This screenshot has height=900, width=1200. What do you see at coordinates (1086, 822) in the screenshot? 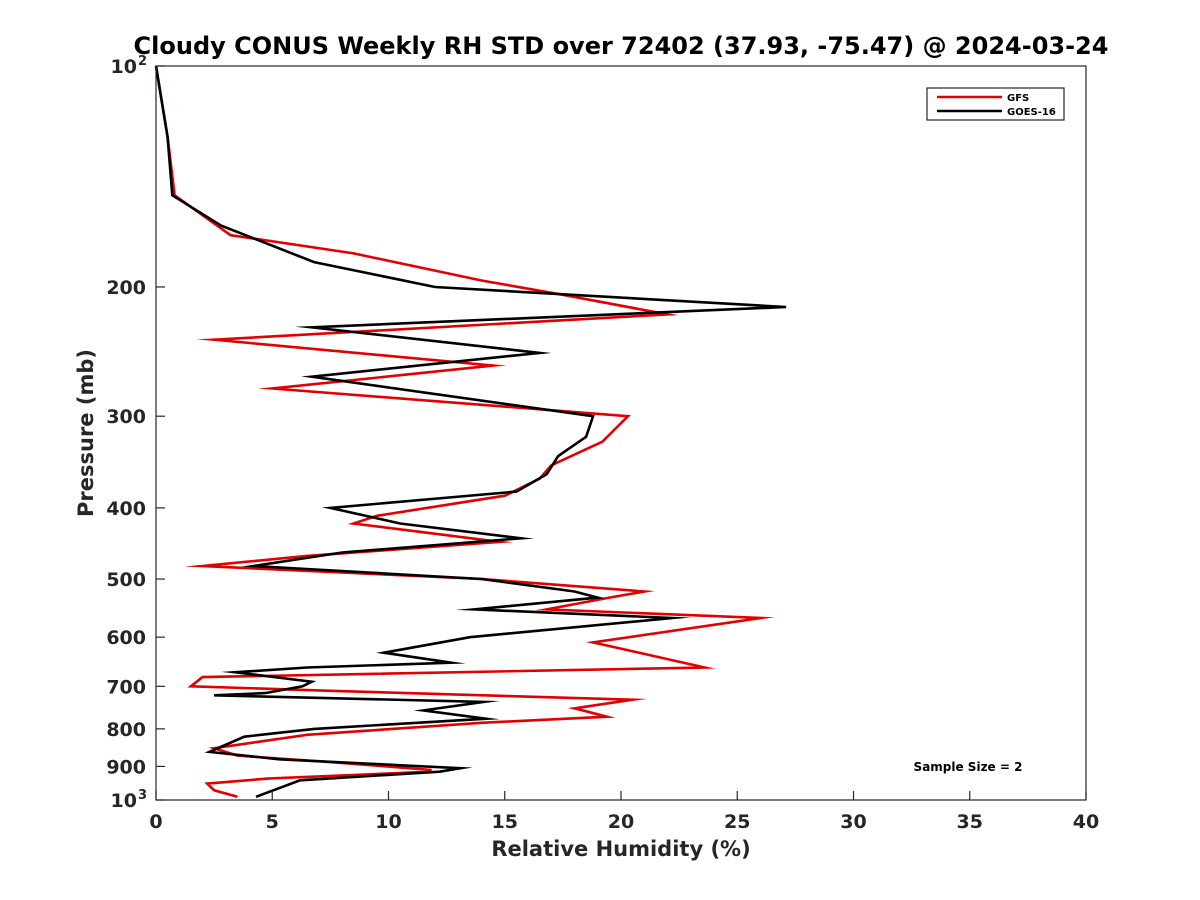
I see `x-tick-label: 40` at bounding box center [1086, 822].